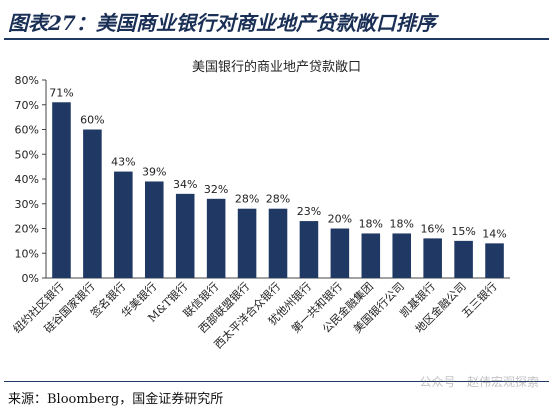  I want to click on bar-value-label: 34%, so click(185, 184).